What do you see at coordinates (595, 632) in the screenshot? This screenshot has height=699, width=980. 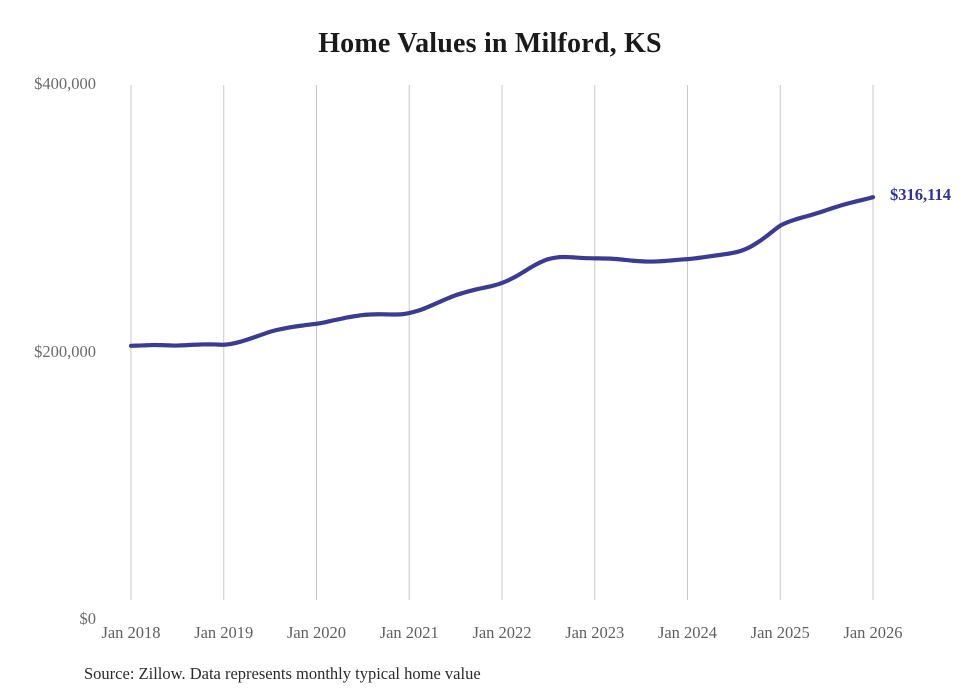 I see `x-axis-tick-label: Jan 2023` at bounding box center [595, 632].